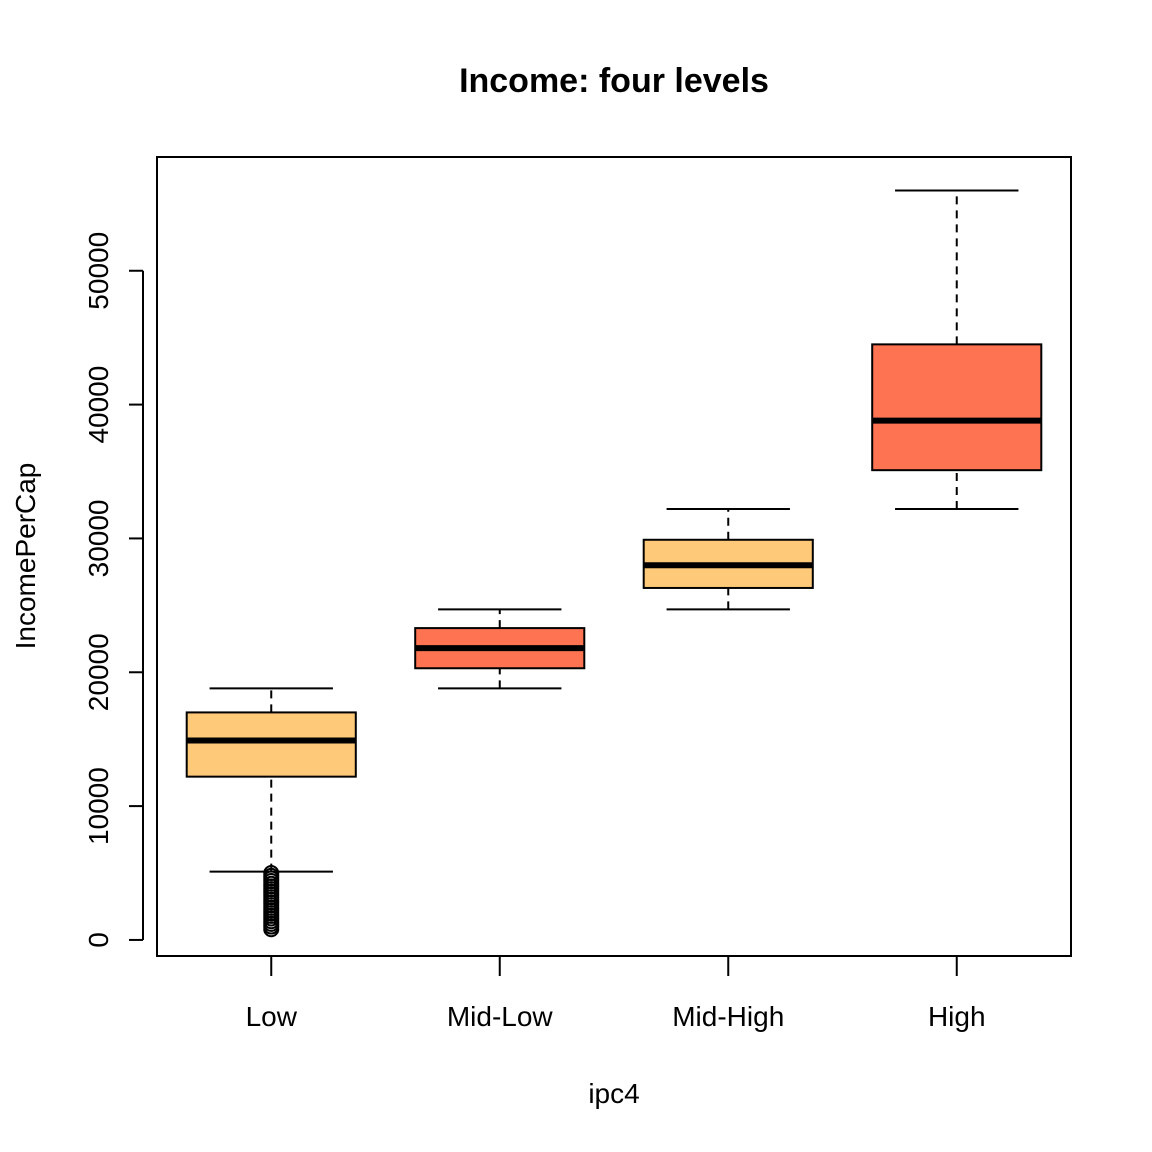 The width and height of the screenshot is (1152, 1152). What do you see at coordinates (98, 806) in the screenshot?
I see `y-tick-label: 10000` at bounding box center [98, 806].